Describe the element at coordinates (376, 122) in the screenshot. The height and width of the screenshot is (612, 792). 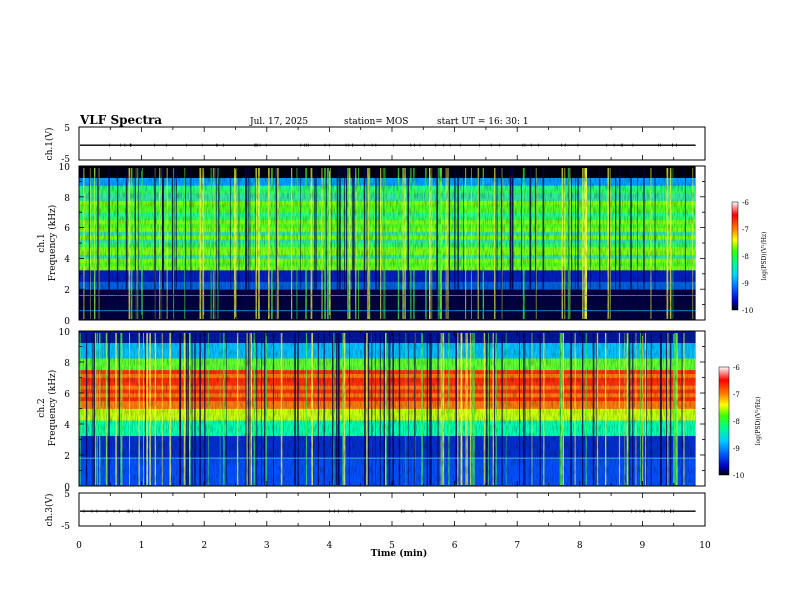
I see `header-station: station= MOS` at that location.